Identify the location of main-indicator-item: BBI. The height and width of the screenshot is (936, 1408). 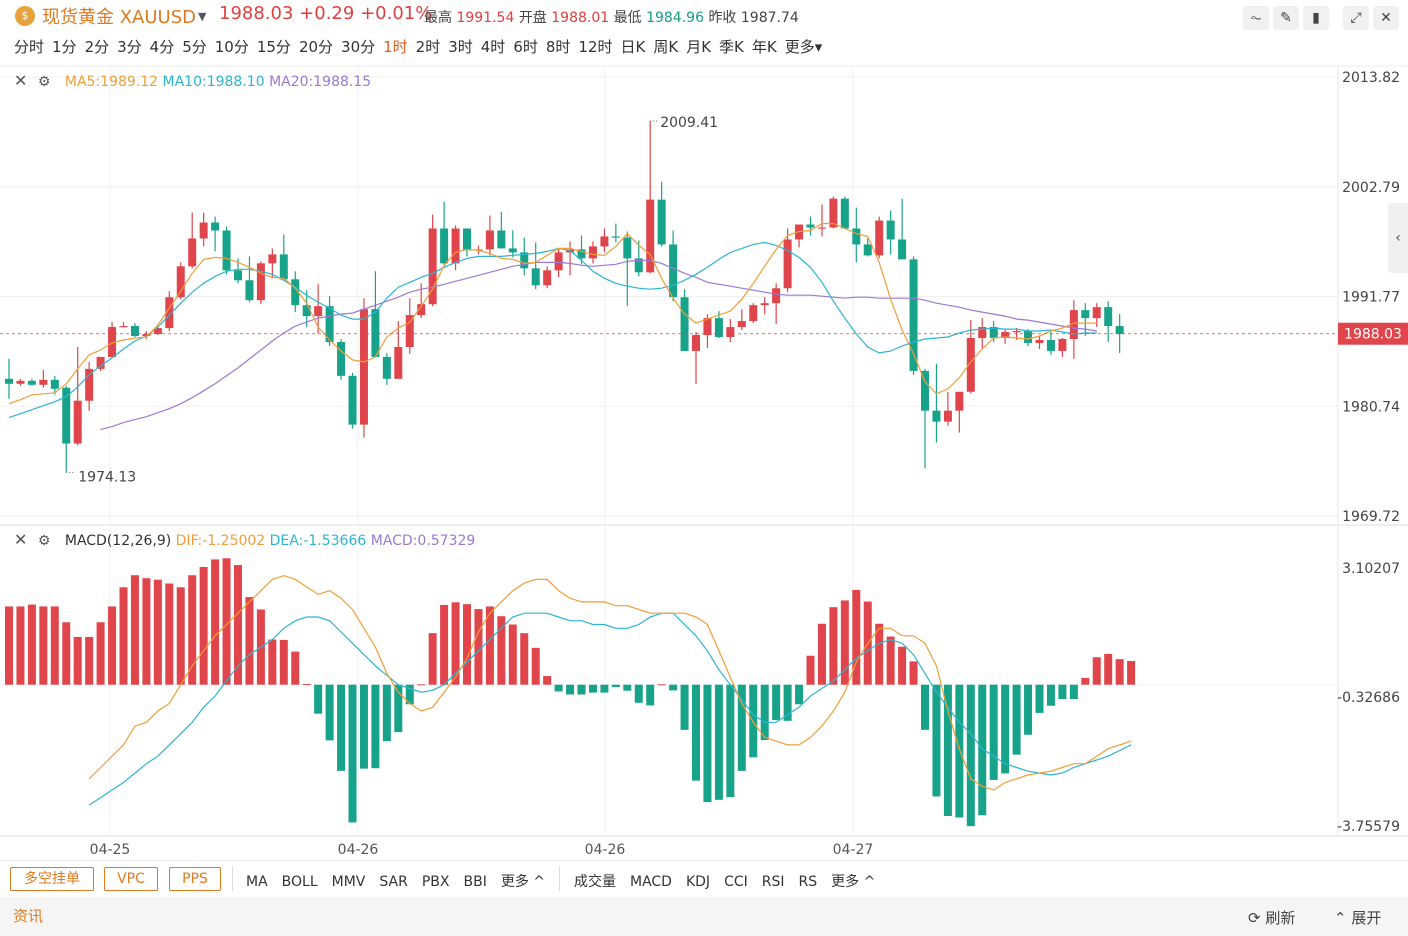
(475, 882).